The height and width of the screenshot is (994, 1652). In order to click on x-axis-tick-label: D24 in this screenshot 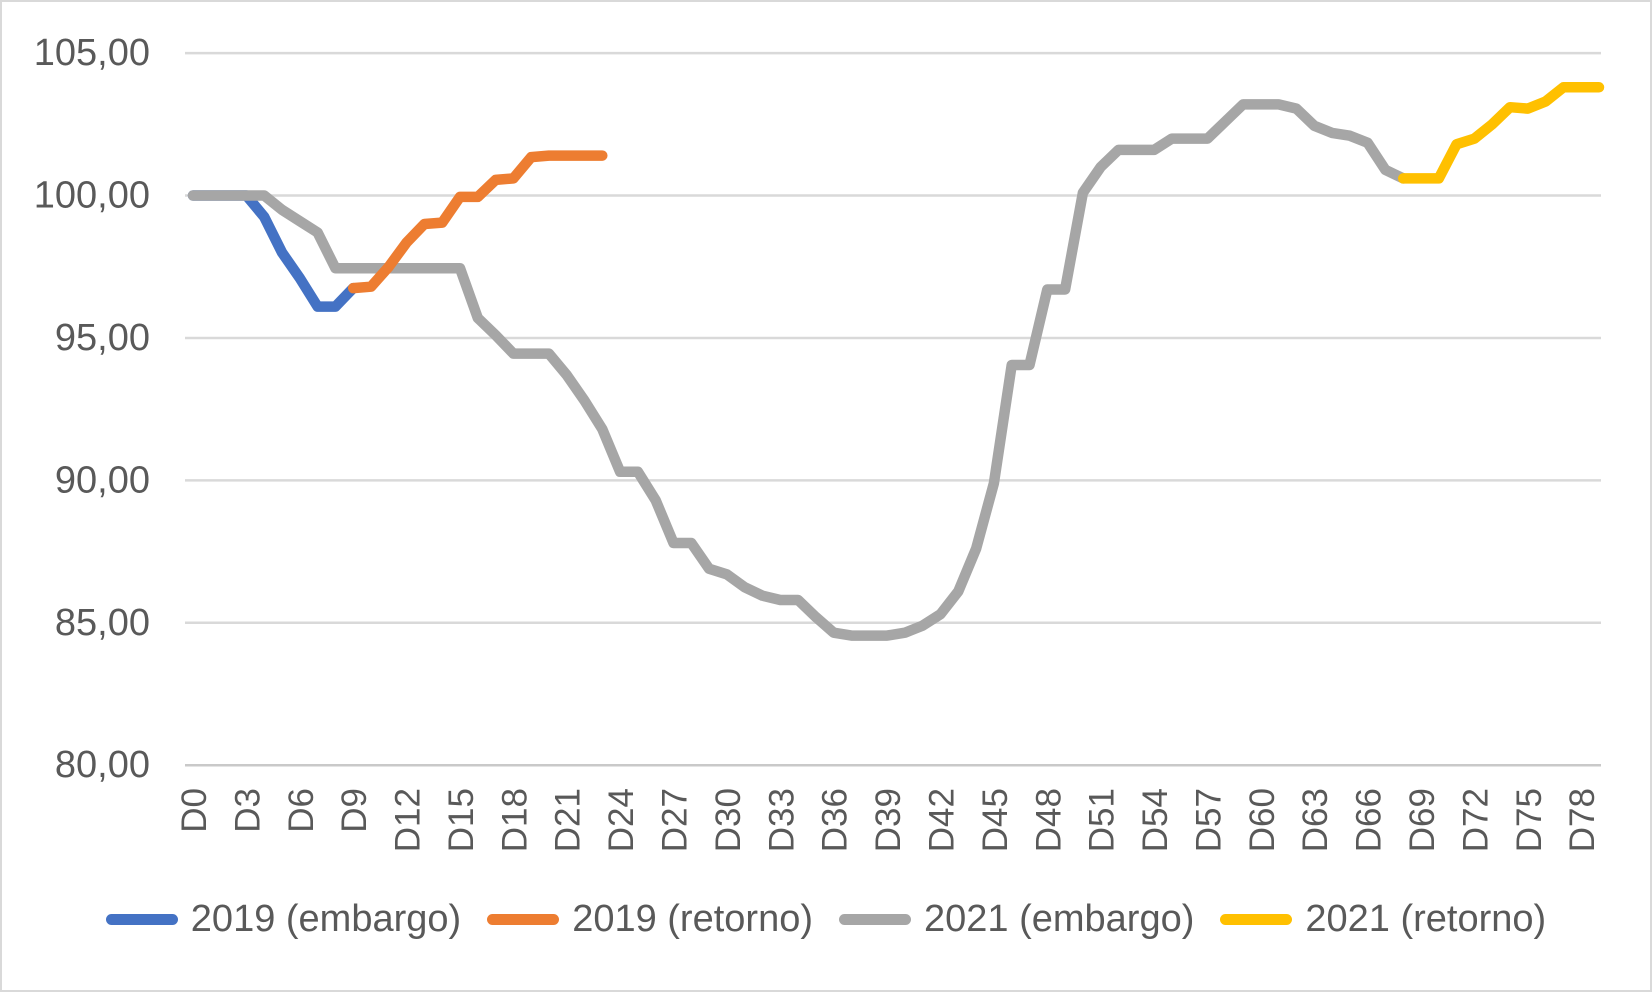, I will do `click(621, 820)`.